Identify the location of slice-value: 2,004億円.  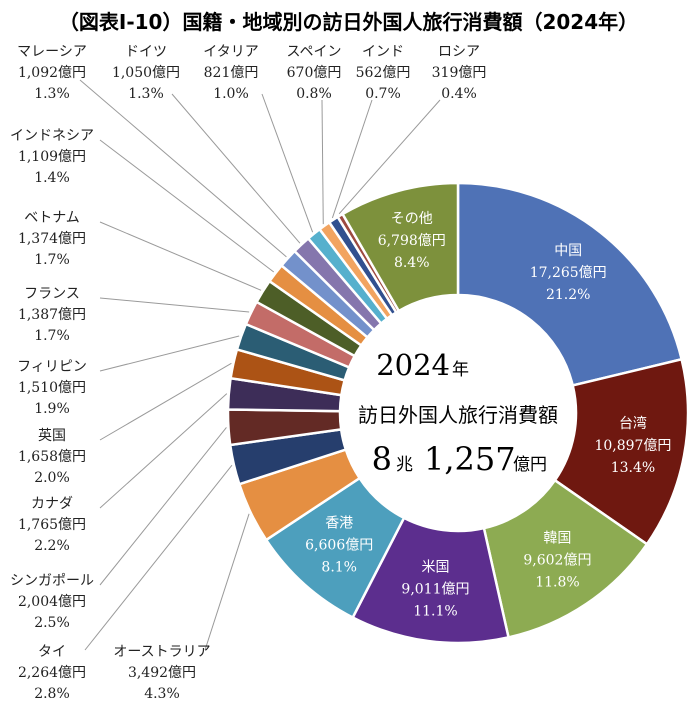
(52, 602).